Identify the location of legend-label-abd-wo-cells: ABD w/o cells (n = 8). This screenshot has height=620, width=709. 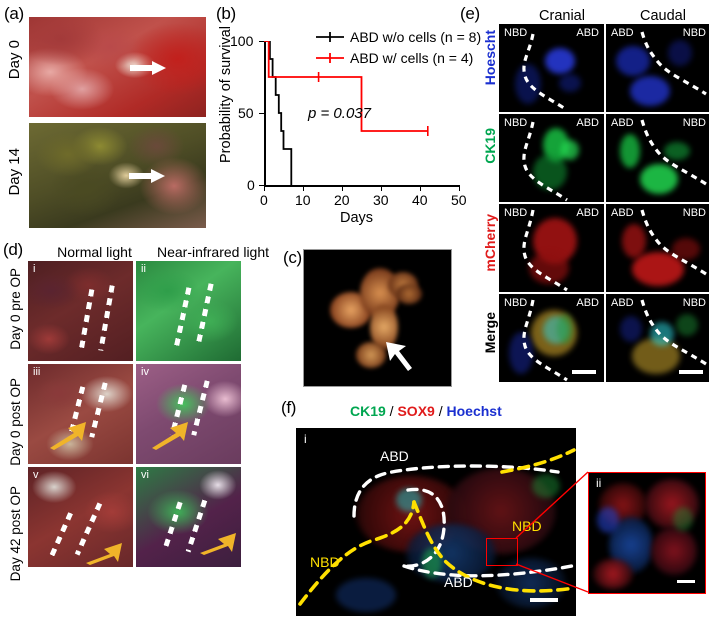
(416, 37).